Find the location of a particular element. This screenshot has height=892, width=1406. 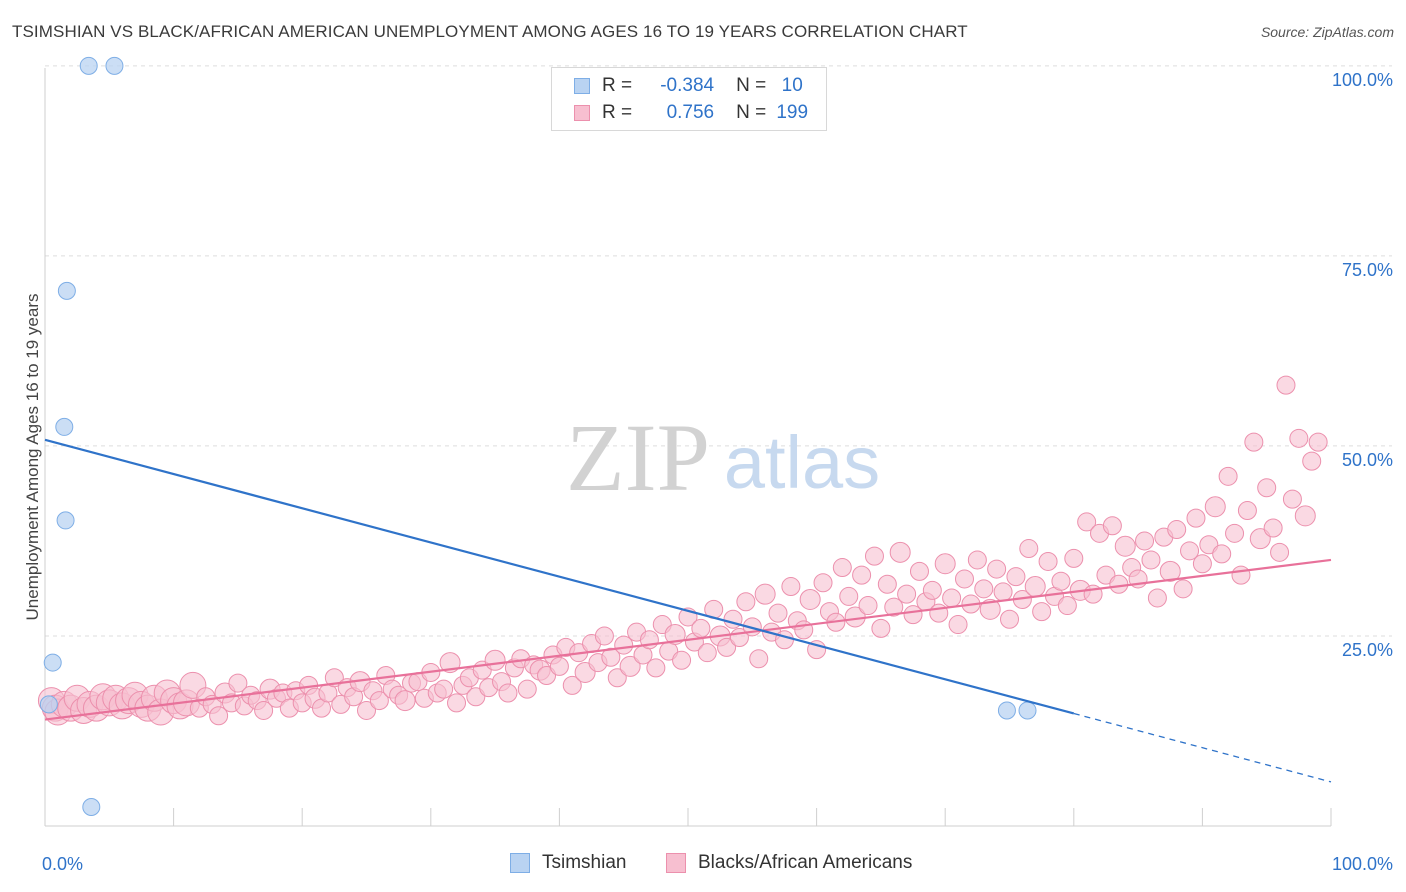

bottom-legend-black: Blacks/African Americans is located at coordinates (789, 863).